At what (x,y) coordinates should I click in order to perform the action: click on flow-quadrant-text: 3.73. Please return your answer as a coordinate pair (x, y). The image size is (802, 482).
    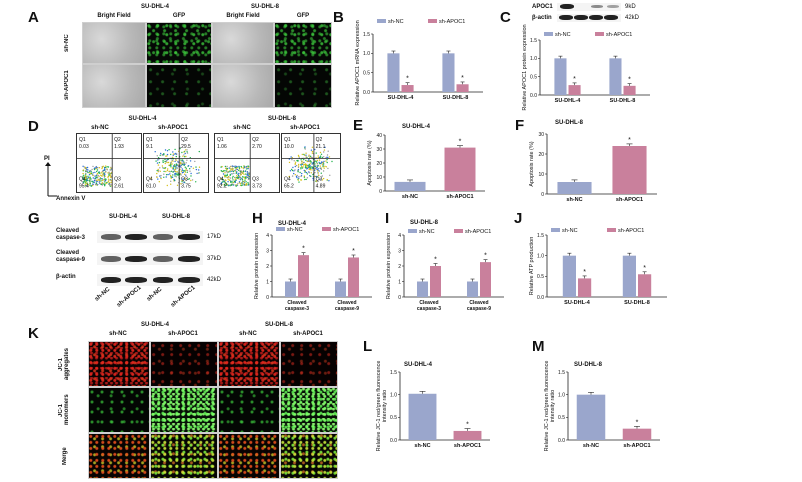
    Looking at the image, I should click on (257, 186).